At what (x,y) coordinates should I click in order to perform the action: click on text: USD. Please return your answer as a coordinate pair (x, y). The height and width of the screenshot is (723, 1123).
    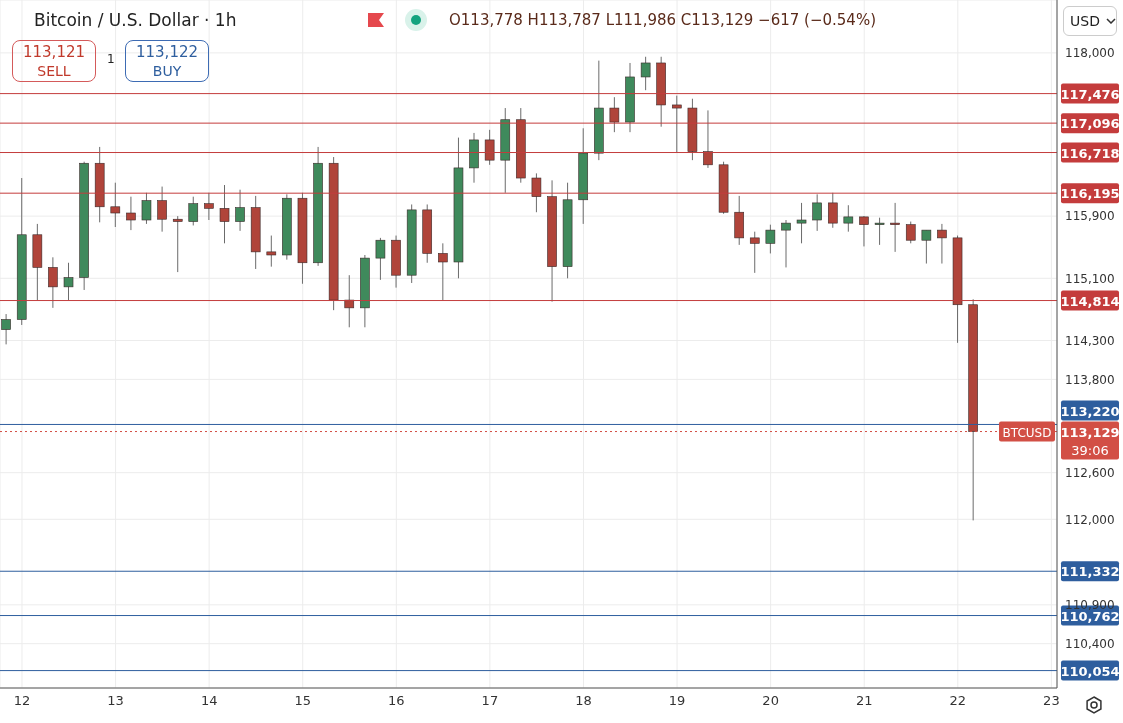
    Looking at the image, I should click on (1085, 21).